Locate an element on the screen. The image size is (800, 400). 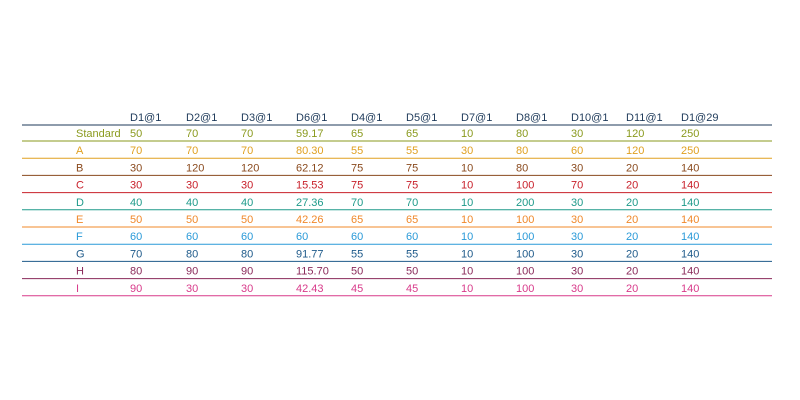
row-label: I is located at coordinates (77, 289).